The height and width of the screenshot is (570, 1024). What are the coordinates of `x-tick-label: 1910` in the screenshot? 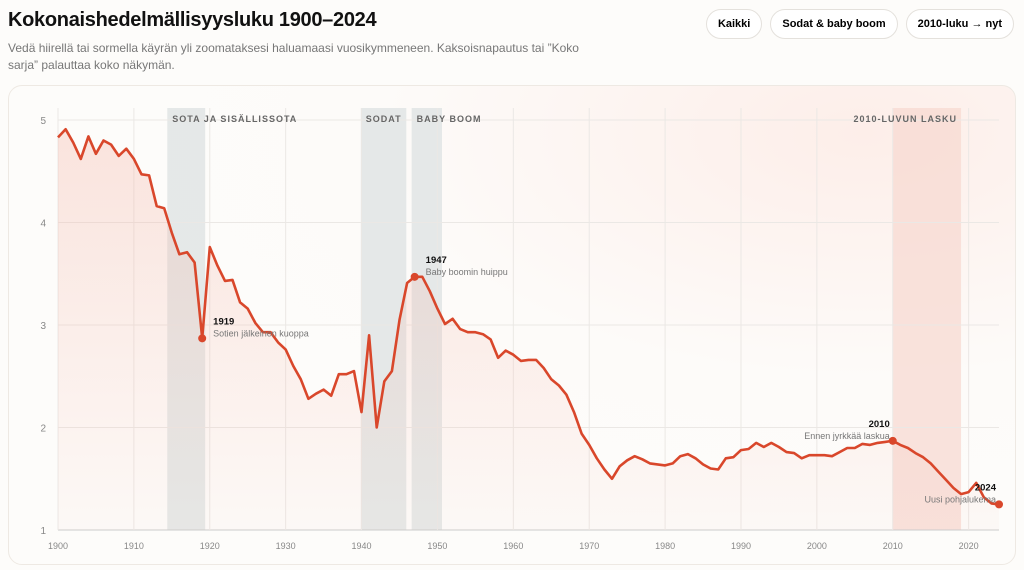 It's located at (134, 546).